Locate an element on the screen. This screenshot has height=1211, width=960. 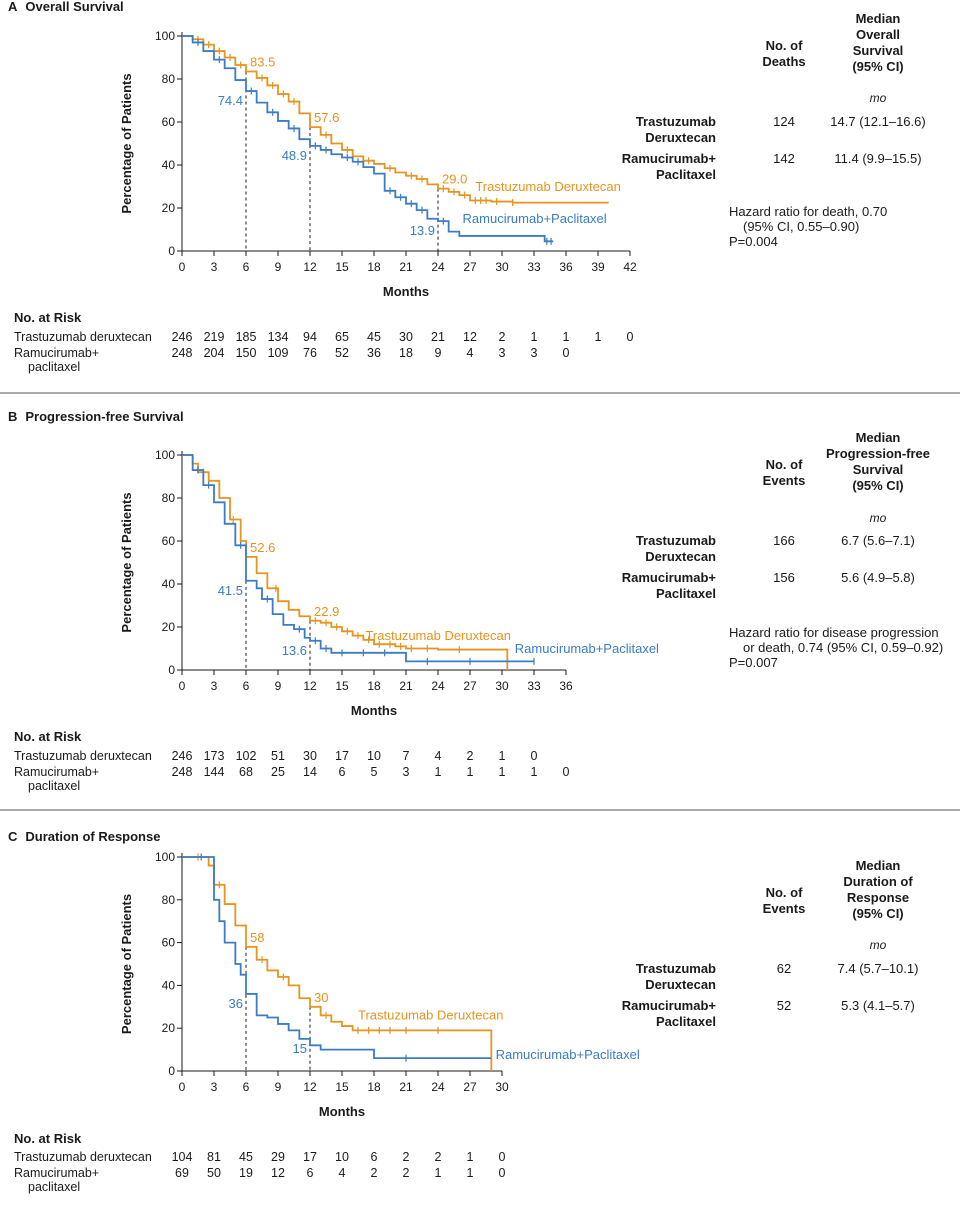
at-risk-value: 68 is located at coordinates (246, 772).